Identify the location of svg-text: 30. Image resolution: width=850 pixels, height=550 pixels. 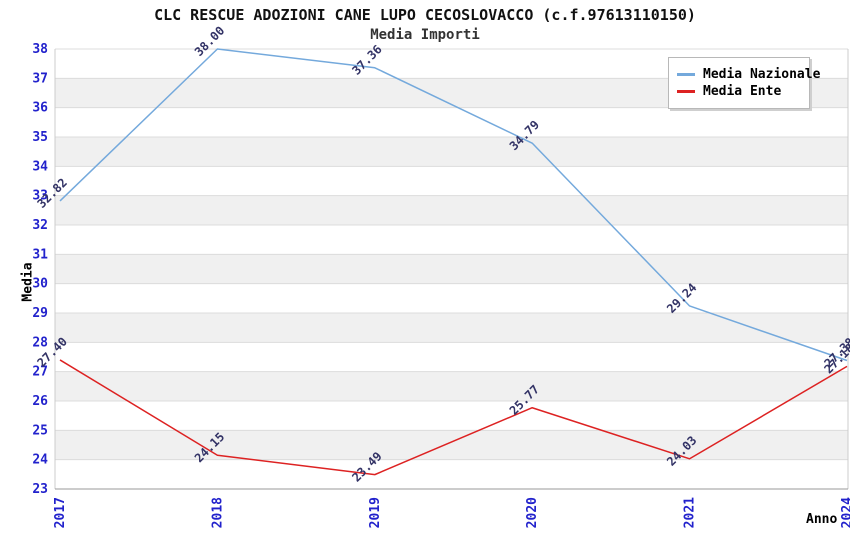
(40, 284).